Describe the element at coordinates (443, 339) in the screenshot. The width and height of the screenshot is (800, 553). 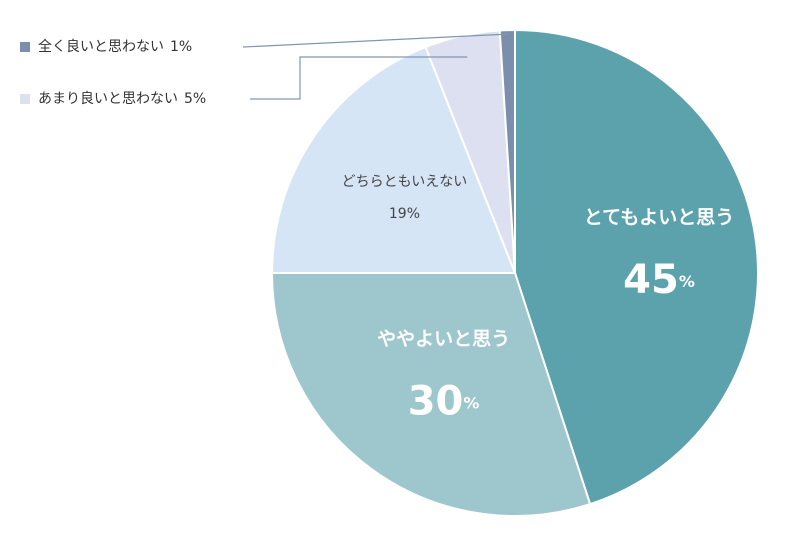
I see `slice-label: ややよいと思う` at that location.